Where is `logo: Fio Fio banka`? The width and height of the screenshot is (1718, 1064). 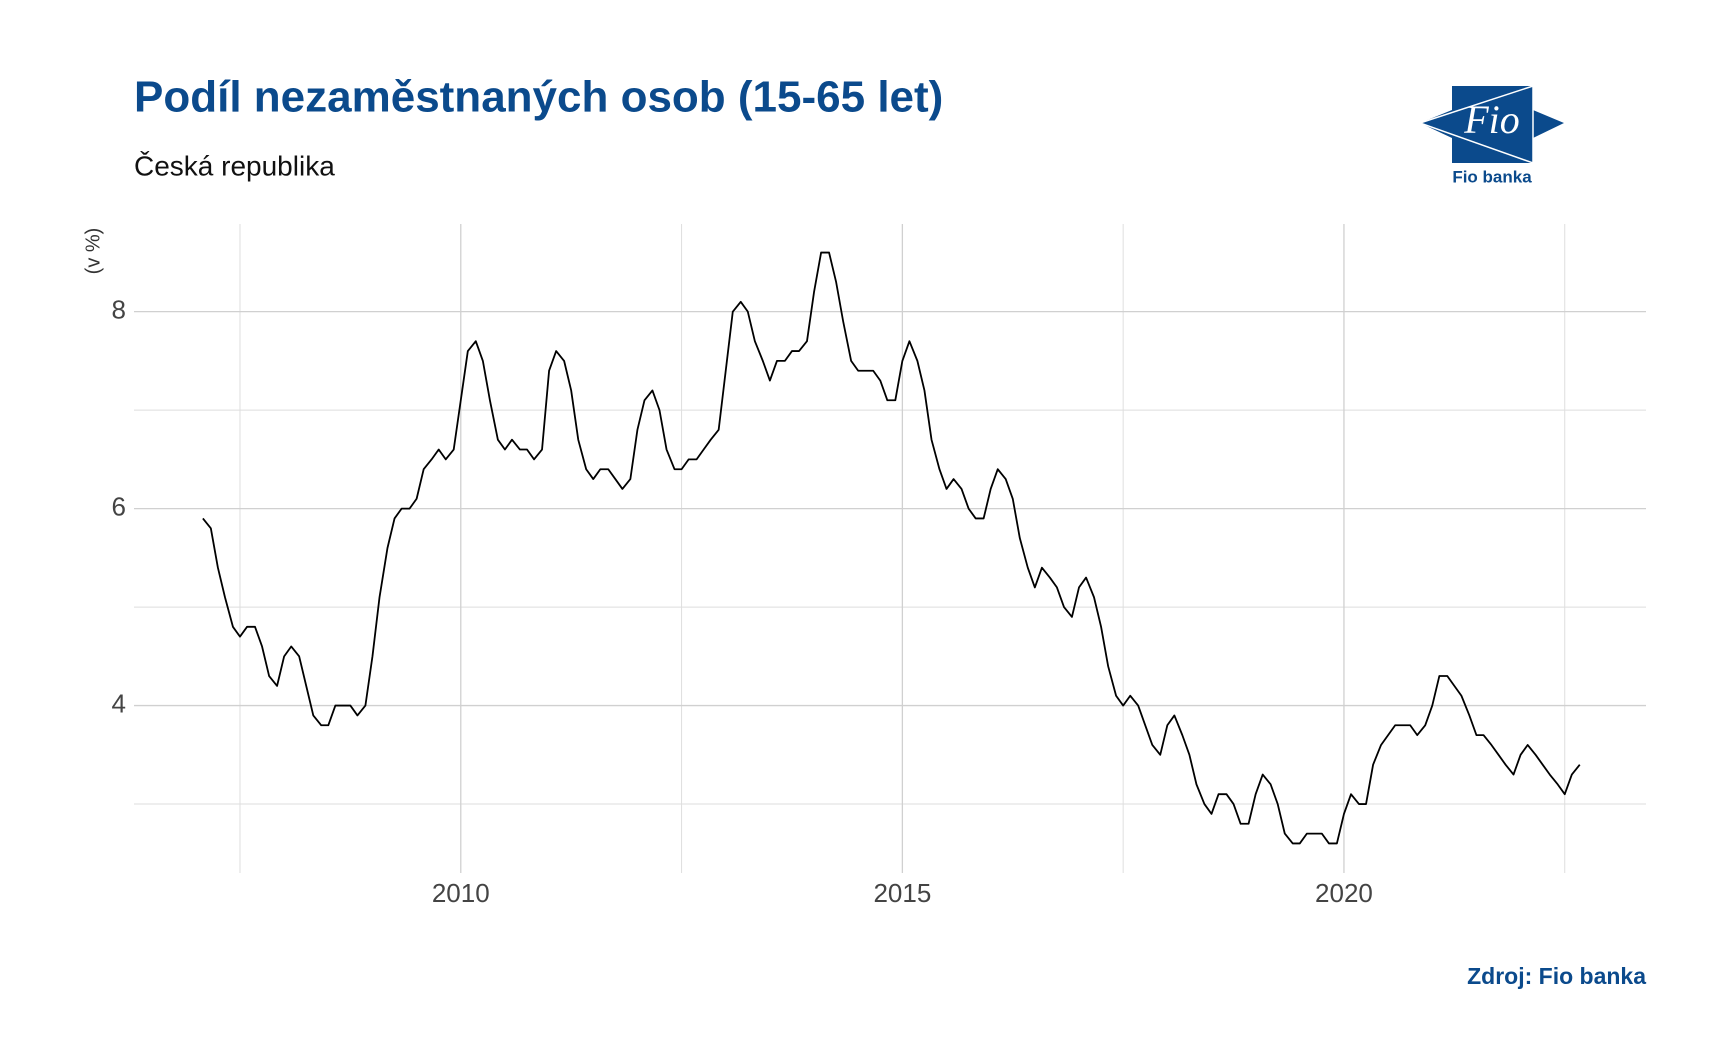
logo: Fio Fio banka is located at coordinates (1491, 135).